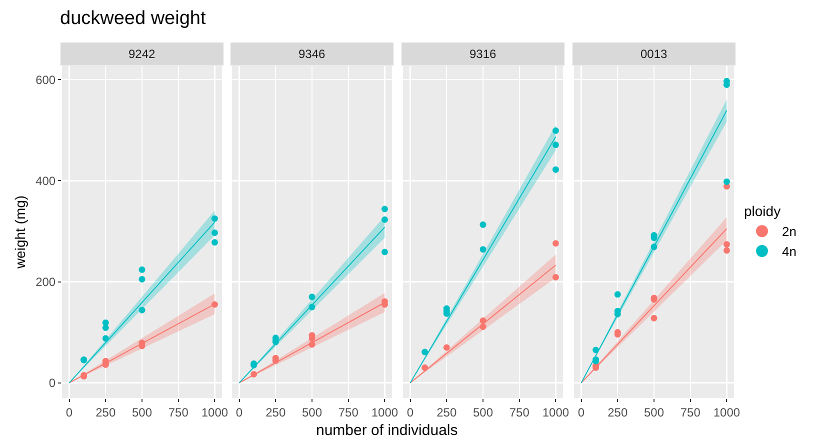 The height and width of the screenshot is (444, 818). Describe the element at coordinates (762, 211) in the screenshot. I see `legend-title: ploidy` at that location.